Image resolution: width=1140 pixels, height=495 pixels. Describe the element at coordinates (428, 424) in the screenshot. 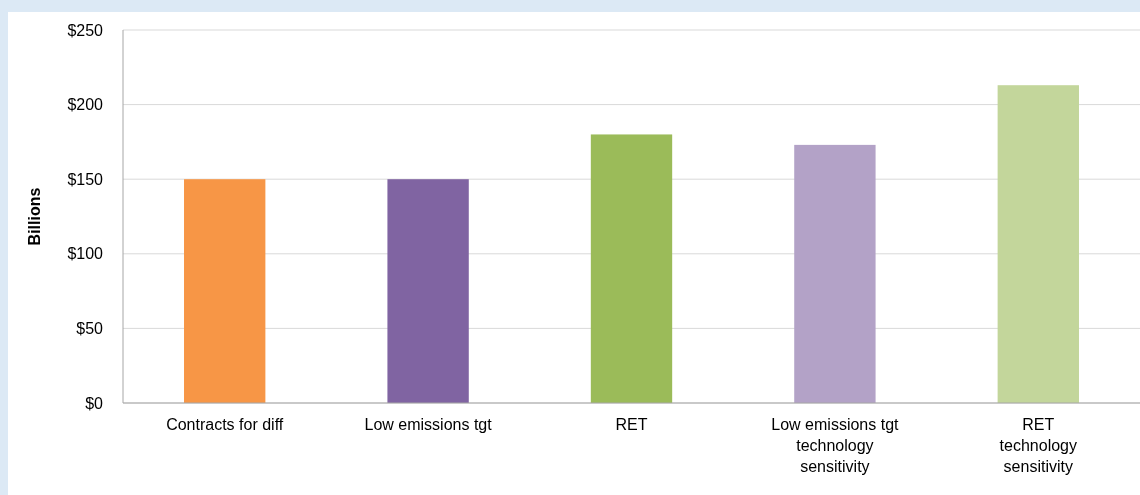

I see `x-tick-label: Low emissions tgt` at that location.